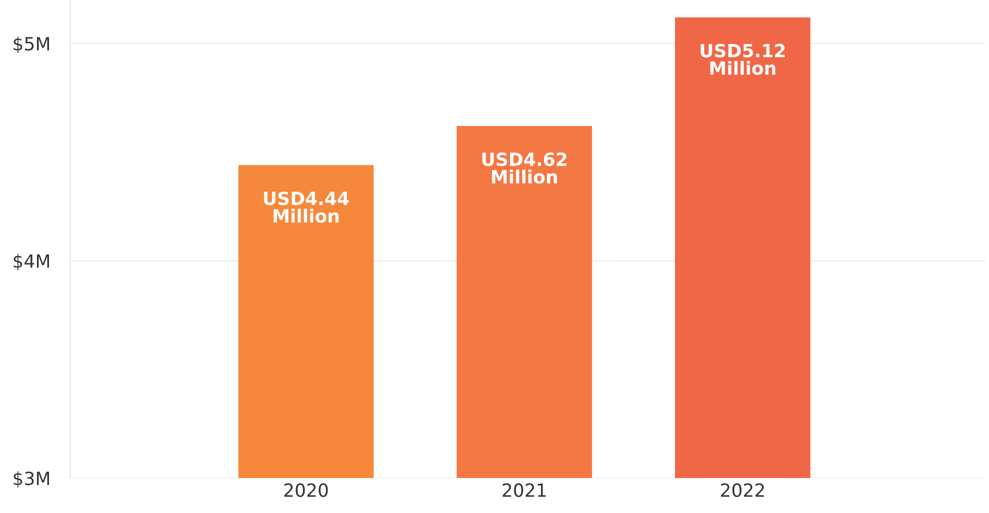 The image size is (989, 513). Describe the element at coordinates (306, 207) in the screenshot. I see `data-label: USD4.44 Million` at that location.